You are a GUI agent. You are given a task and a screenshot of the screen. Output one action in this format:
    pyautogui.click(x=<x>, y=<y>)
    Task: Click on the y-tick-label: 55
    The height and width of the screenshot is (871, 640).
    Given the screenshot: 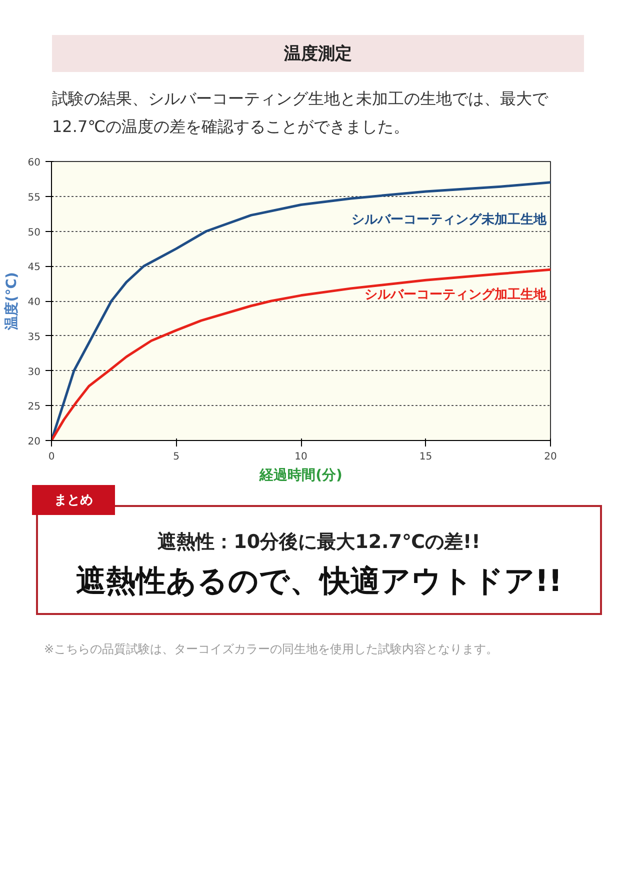 What is the action you would take?
    pyautogui.click(x=34, y=198)
    